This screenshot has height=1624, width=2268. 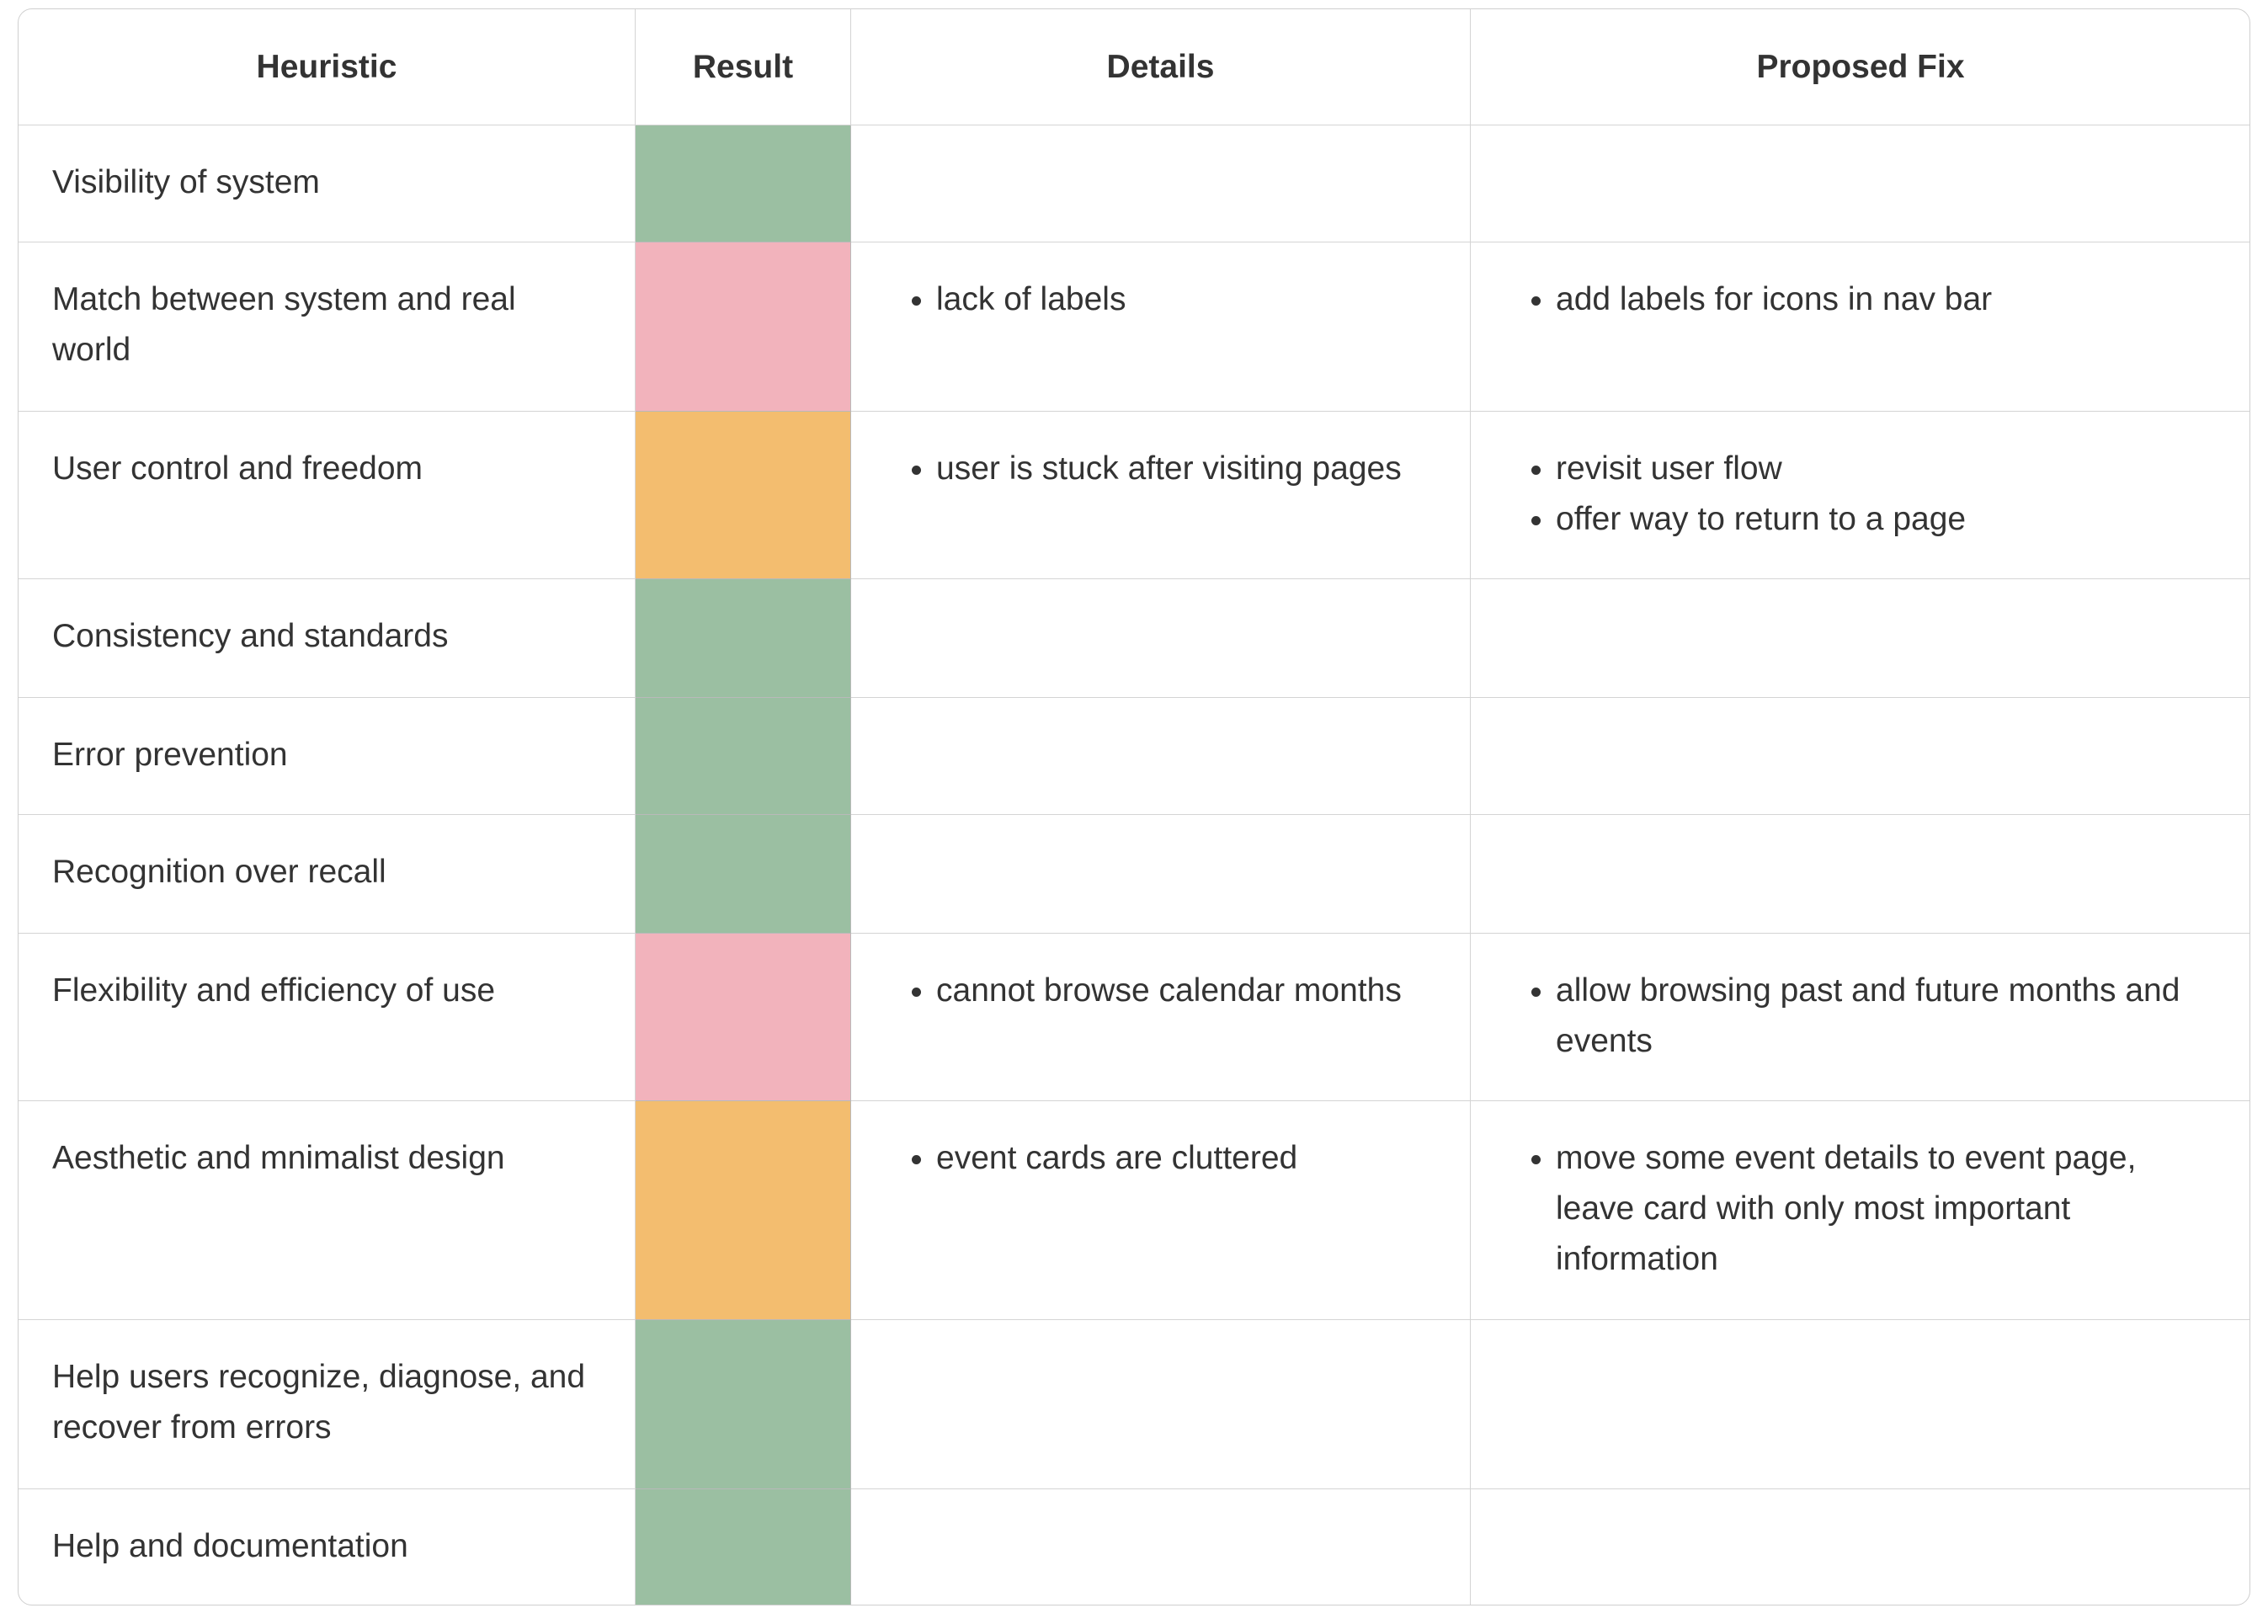 I want to click on column-header: Result, so click(x=743, y=67).